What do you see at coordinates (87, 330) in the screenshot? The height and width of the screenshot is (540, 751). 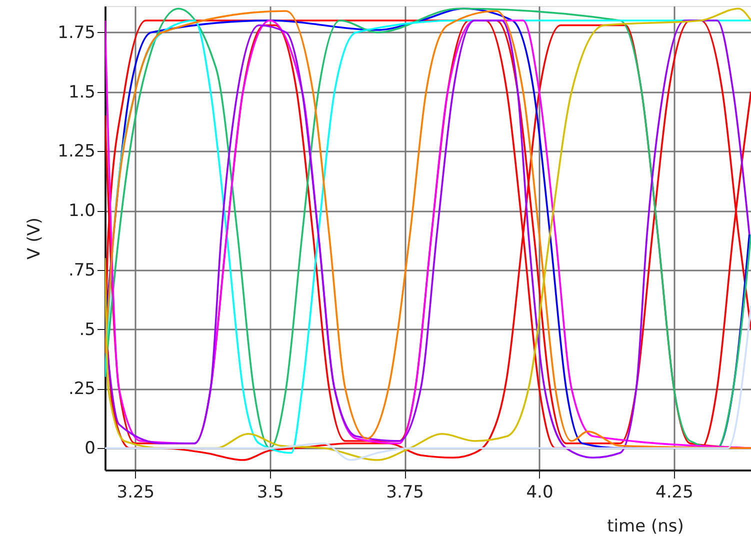 I see `y-tick-label: .5` at bounding box center [87, 330].